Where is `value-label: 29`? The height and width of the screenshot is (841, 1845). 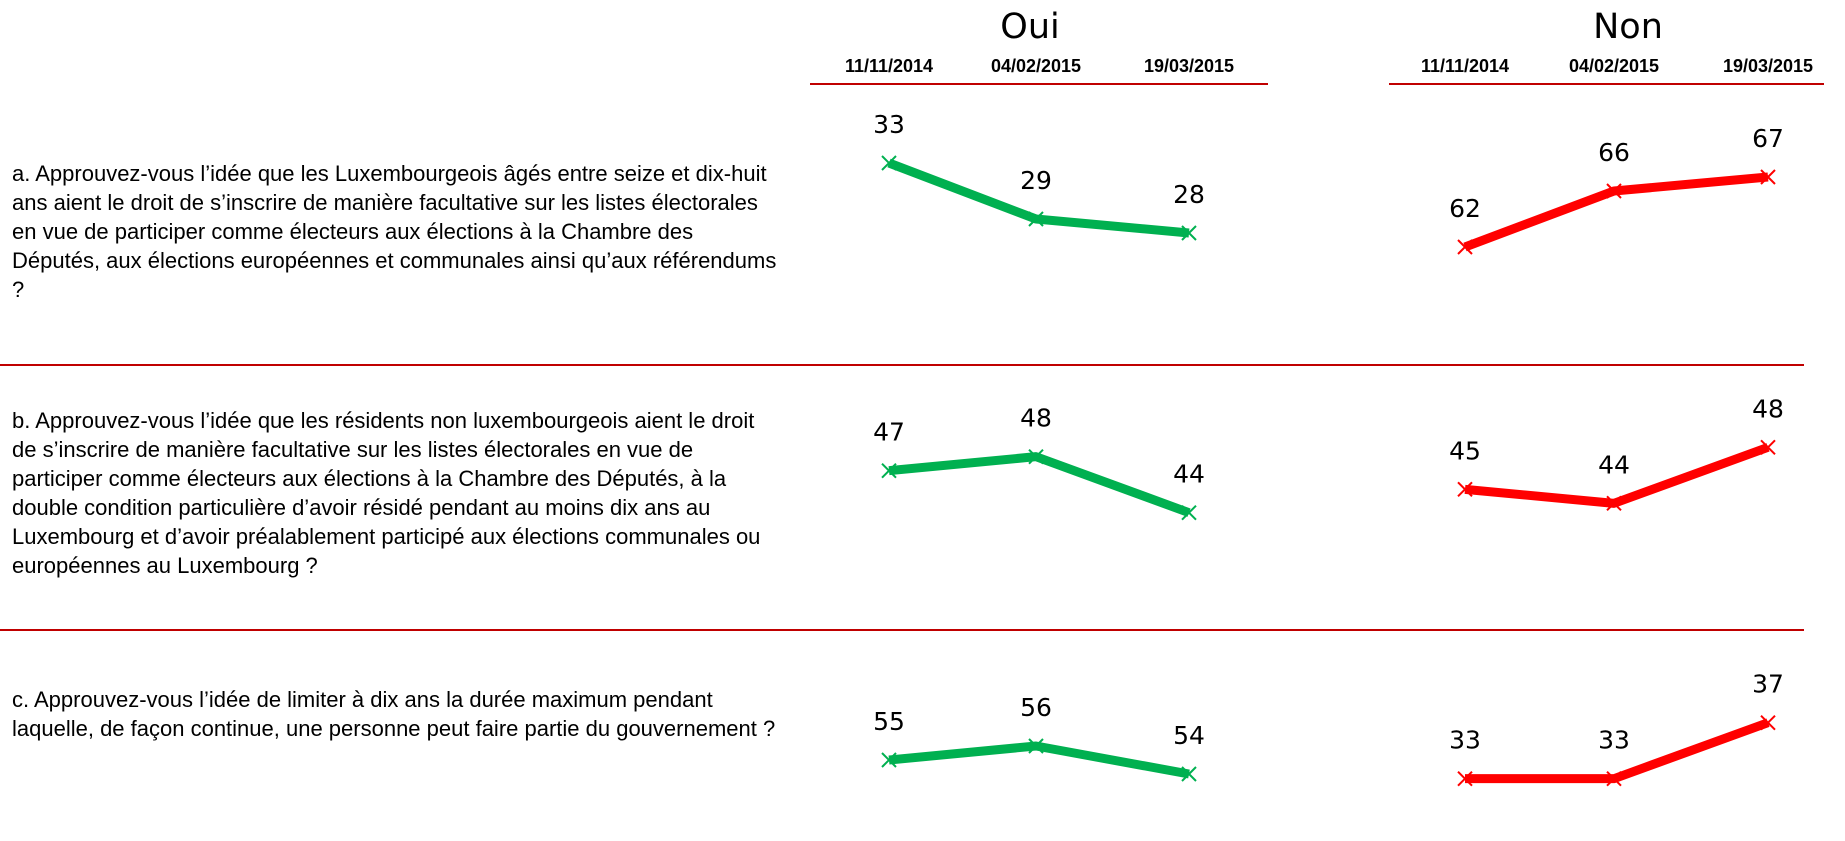
value-label: 29 is located at coordinates (1036, 180).